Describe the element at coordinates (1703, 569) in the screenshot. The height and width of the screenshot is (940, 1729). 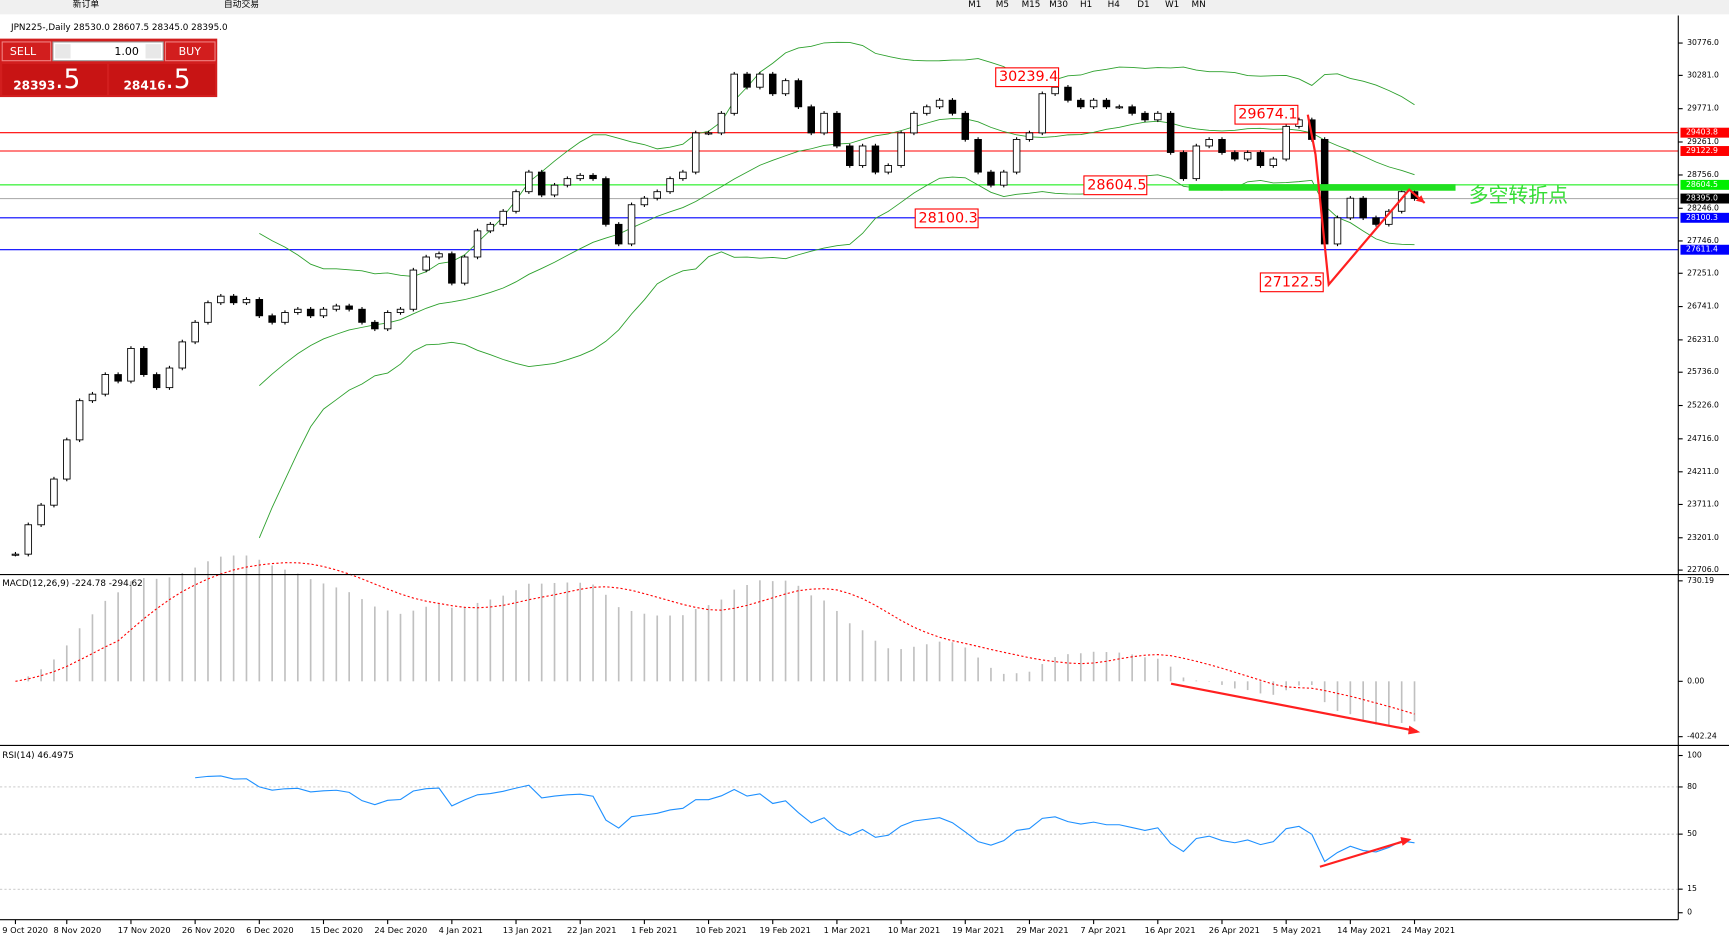
I see `y-tick-label: 22706.0` at that location.